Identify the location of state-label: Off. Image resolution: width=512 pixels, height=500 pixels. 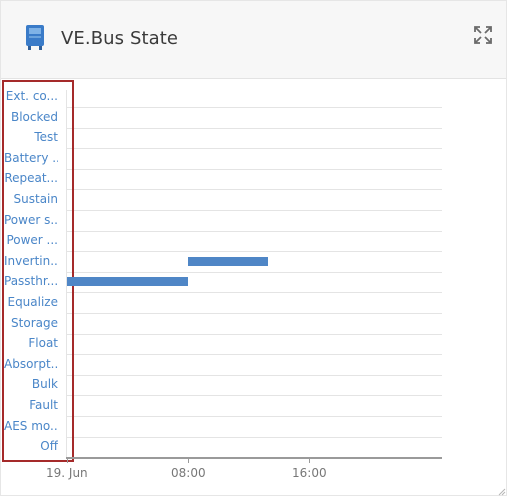
(49, 446).